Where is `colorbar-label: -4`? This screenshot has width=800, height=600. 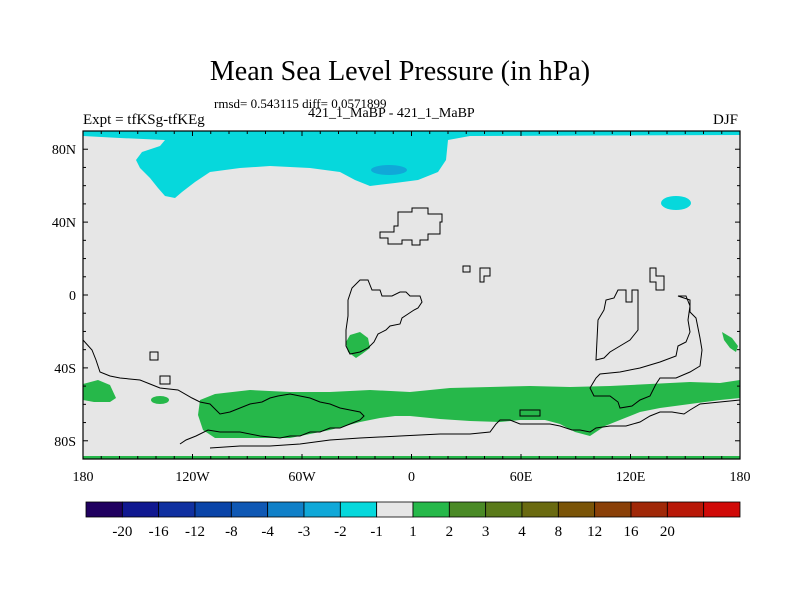 colorbar-label: -4 is located at coordinates (267, 532).